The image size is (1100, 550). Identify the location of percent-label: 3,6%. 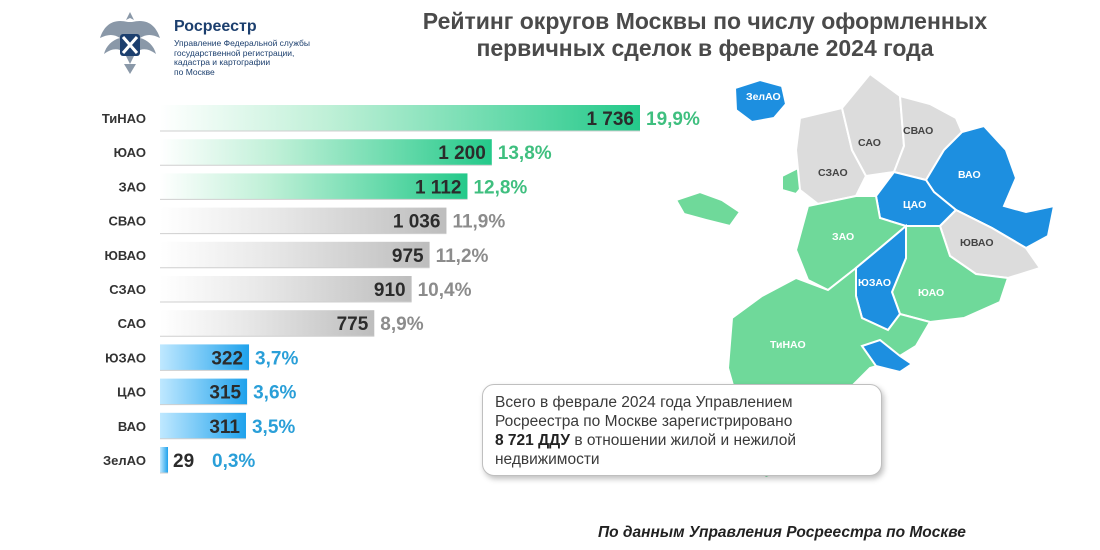
(274, 393).